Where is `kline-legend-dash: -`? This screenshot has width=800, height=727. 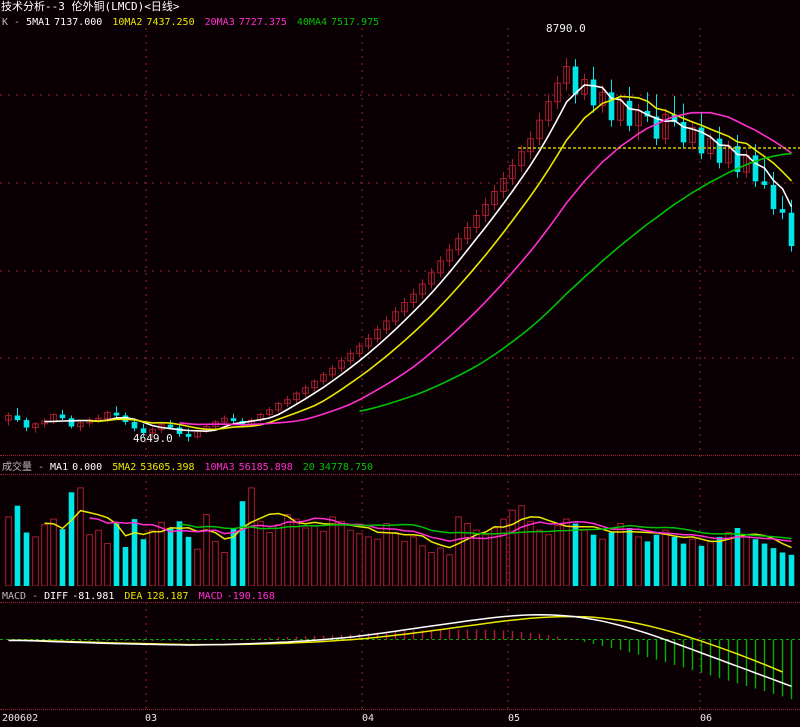 kline-legend-dash: - is located at coordinates (17, 22).